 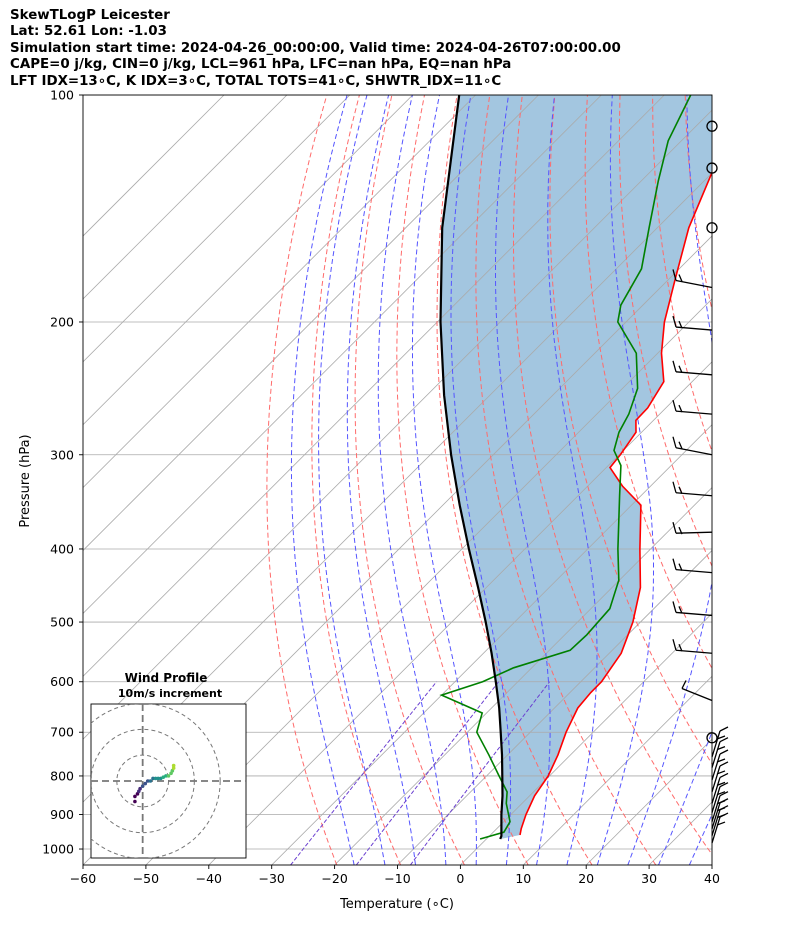 I want to click on y-tick-label: 300, so click(x=62, y=454).